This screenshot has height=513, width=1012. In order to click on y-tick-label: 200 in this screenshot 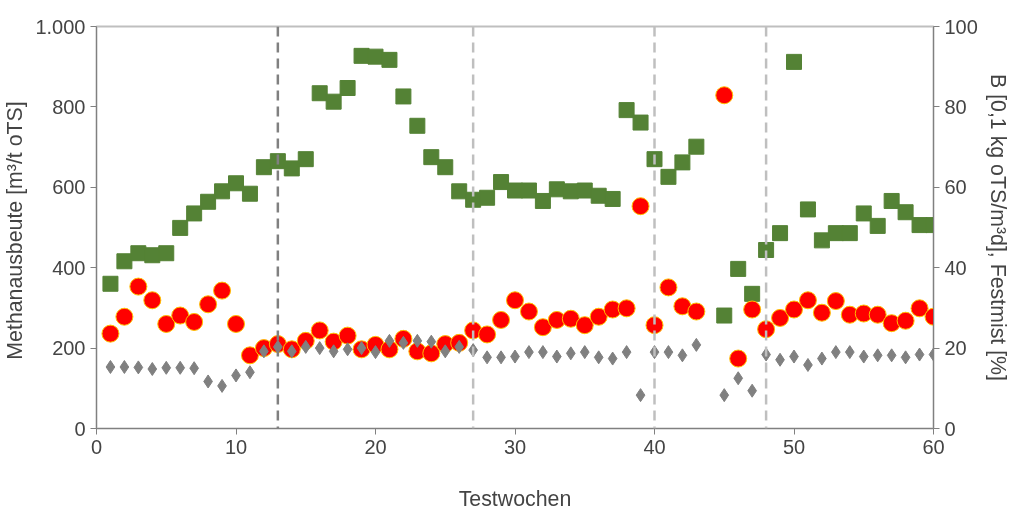, I will do `click(69, 348)`.